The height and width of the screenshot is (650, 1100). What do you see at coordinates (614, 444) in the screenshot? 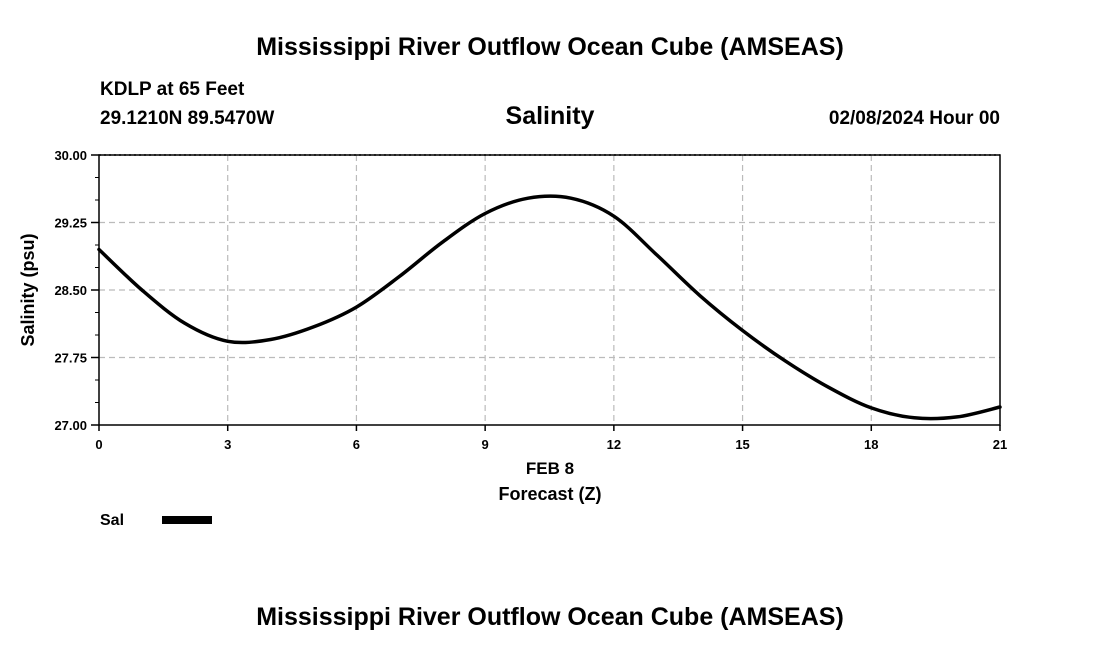
I see `x-tick-label: 12` at bounding box center [614, 444].